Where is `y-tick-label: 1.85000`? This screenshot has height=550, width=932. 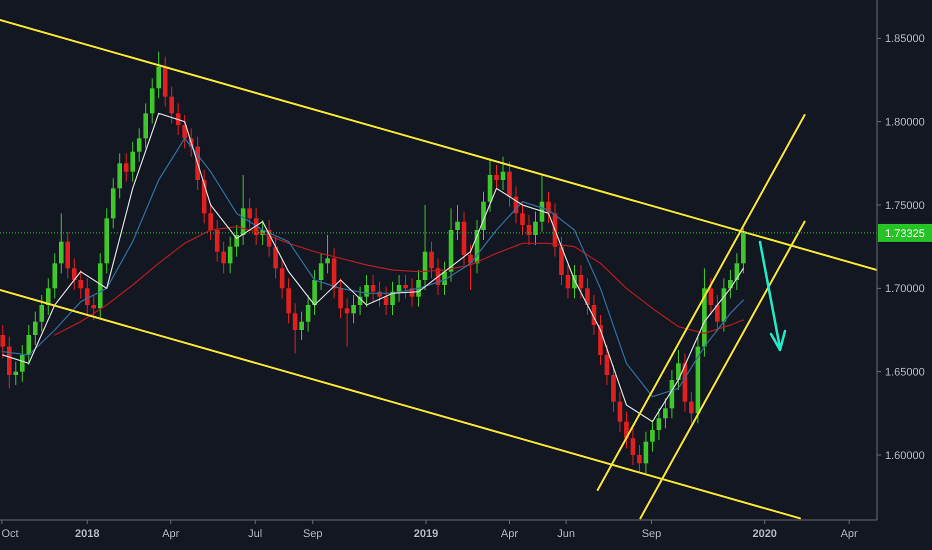 y-tick-label: 1.85000 is located at coordinates (905, 39).